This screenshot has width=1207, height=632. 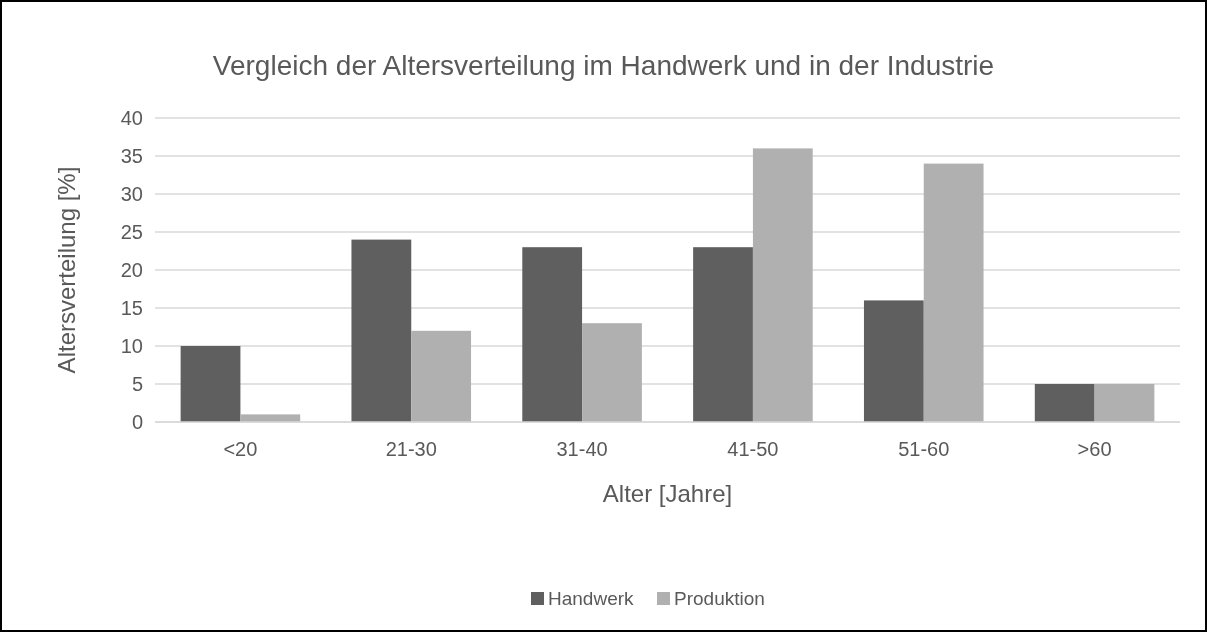 What do you see at coordinates (131, 270) in the screenshot?
I see `y-tick-label: 20` at bounding box center [131, 270].